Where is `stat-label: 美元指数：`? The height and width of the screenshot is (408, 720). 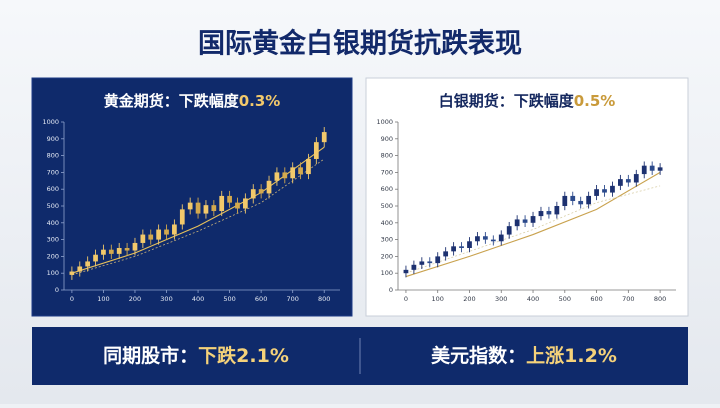
stat-label: 美元指数： is located at coordinates (478, 355).